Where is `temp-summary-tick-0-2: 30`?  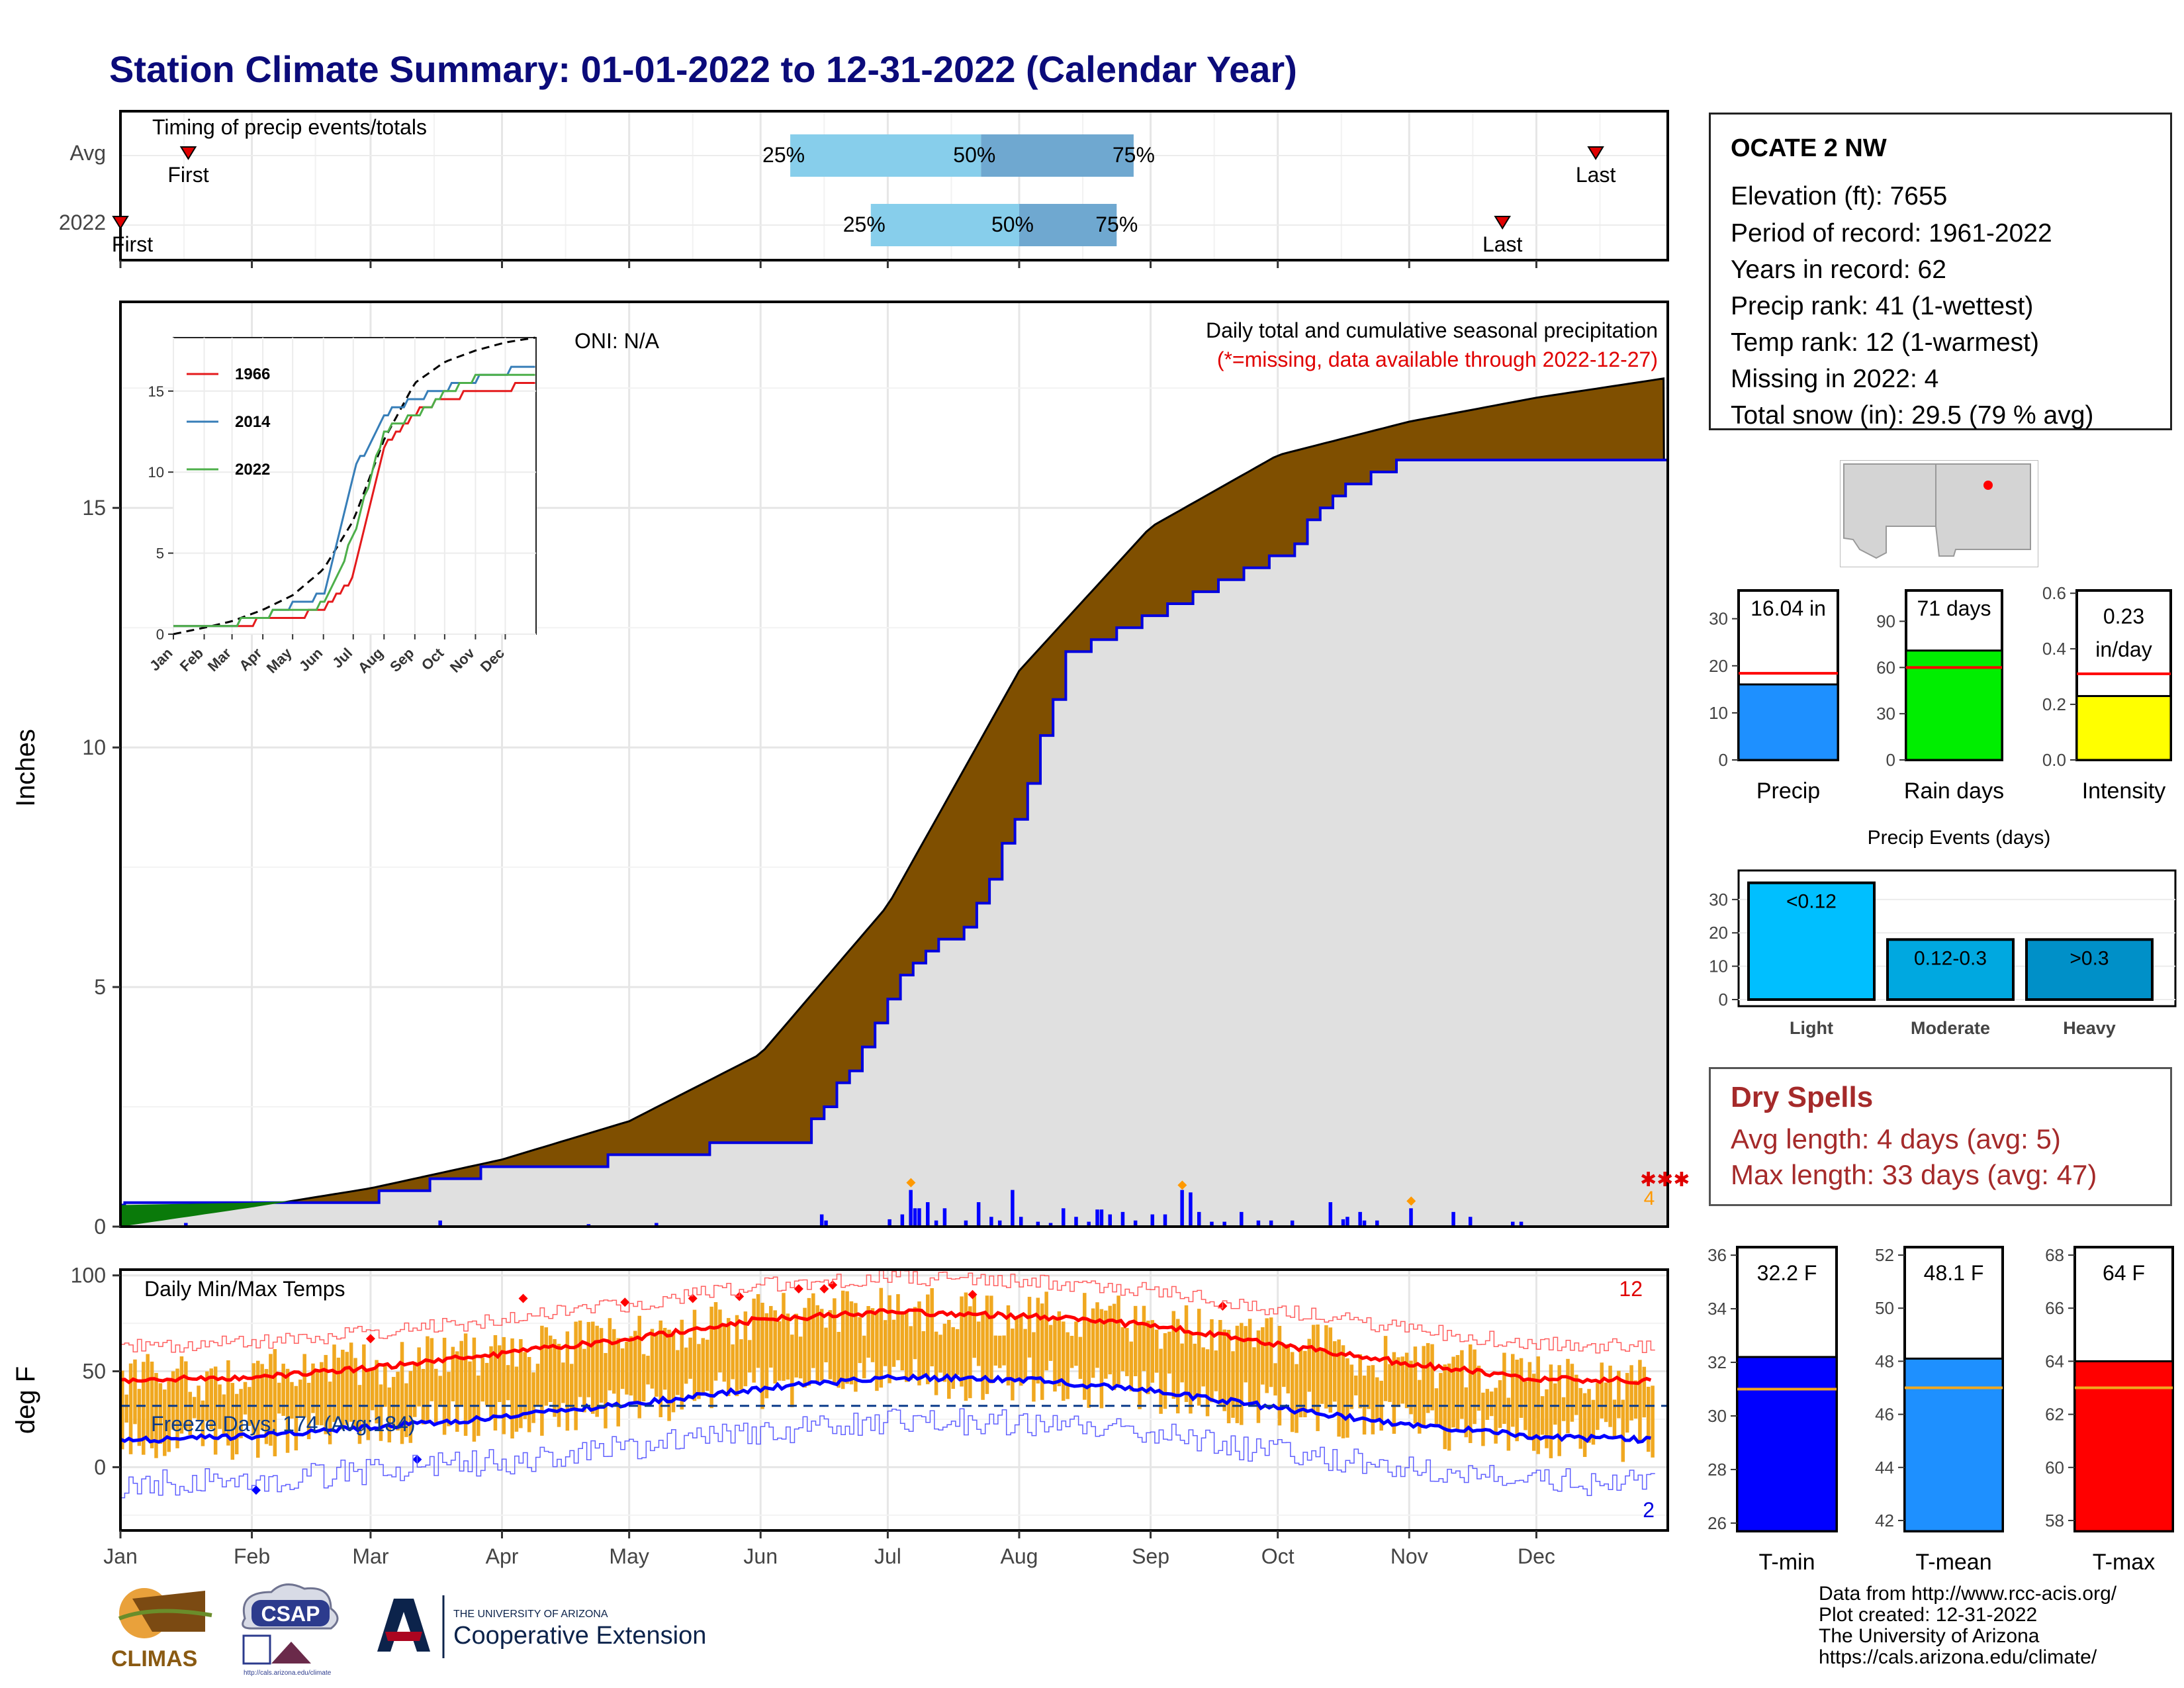
temp-summary-tick-0-2: 30 is located at coordinates (1717, 1416).